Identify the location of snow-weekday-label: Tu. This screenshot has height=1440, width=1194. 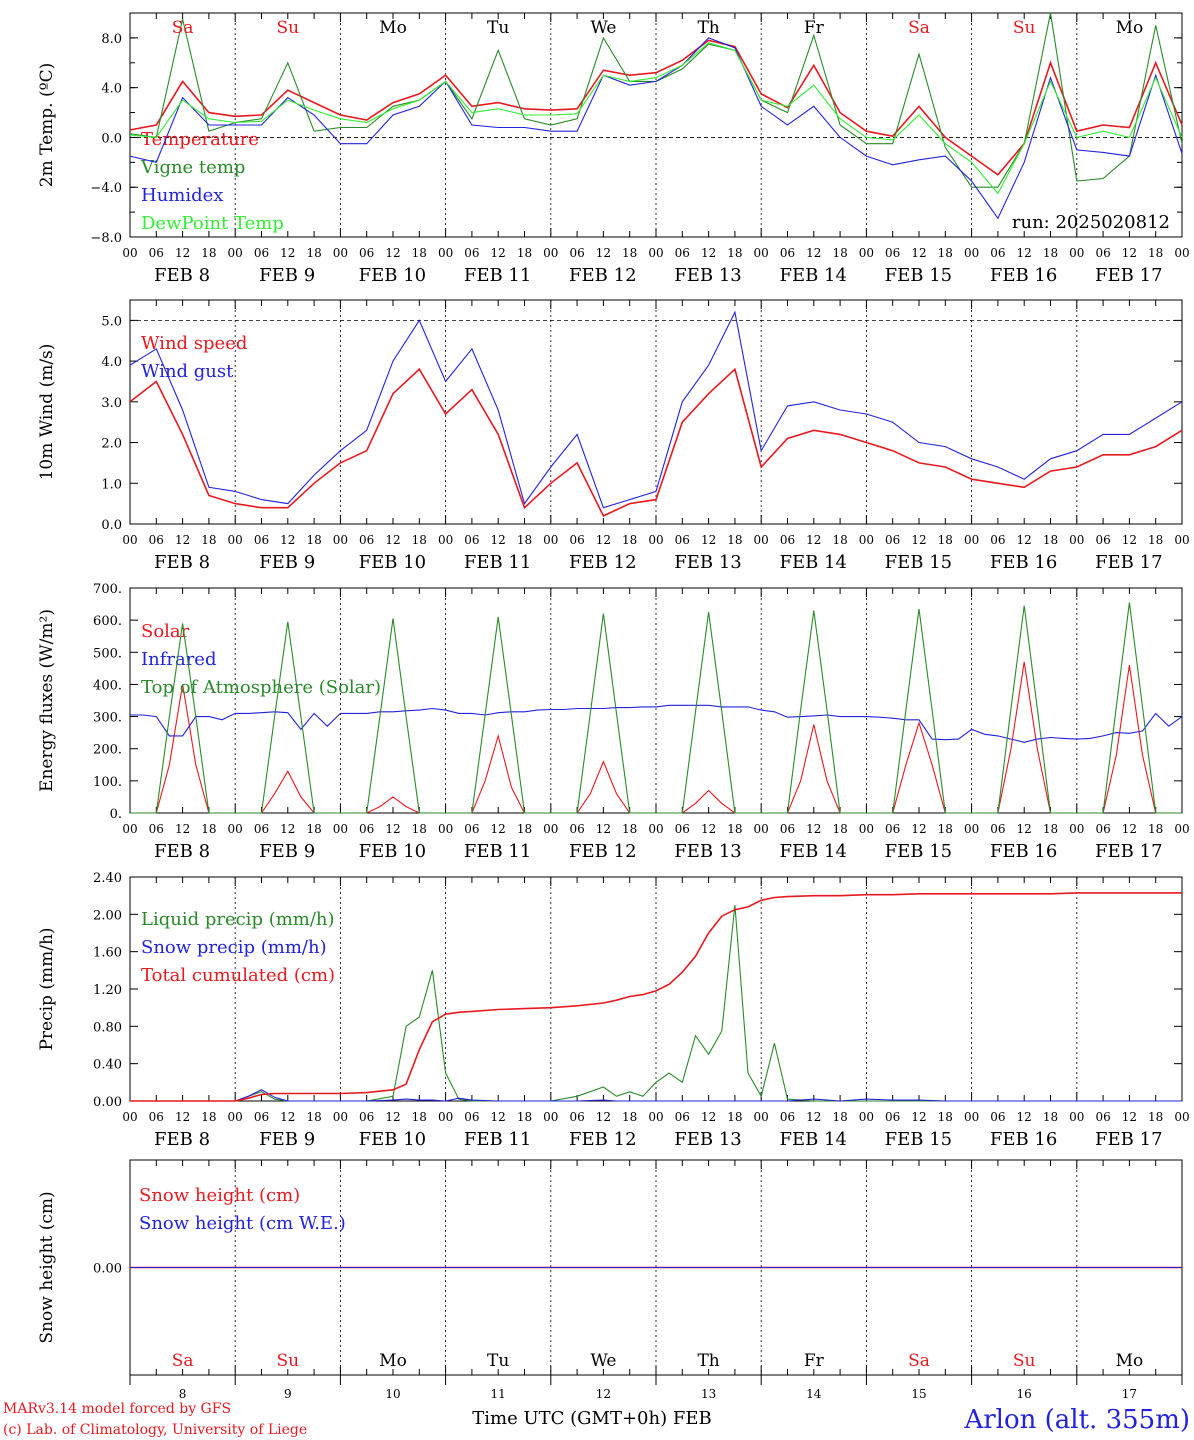
(498, 1361).